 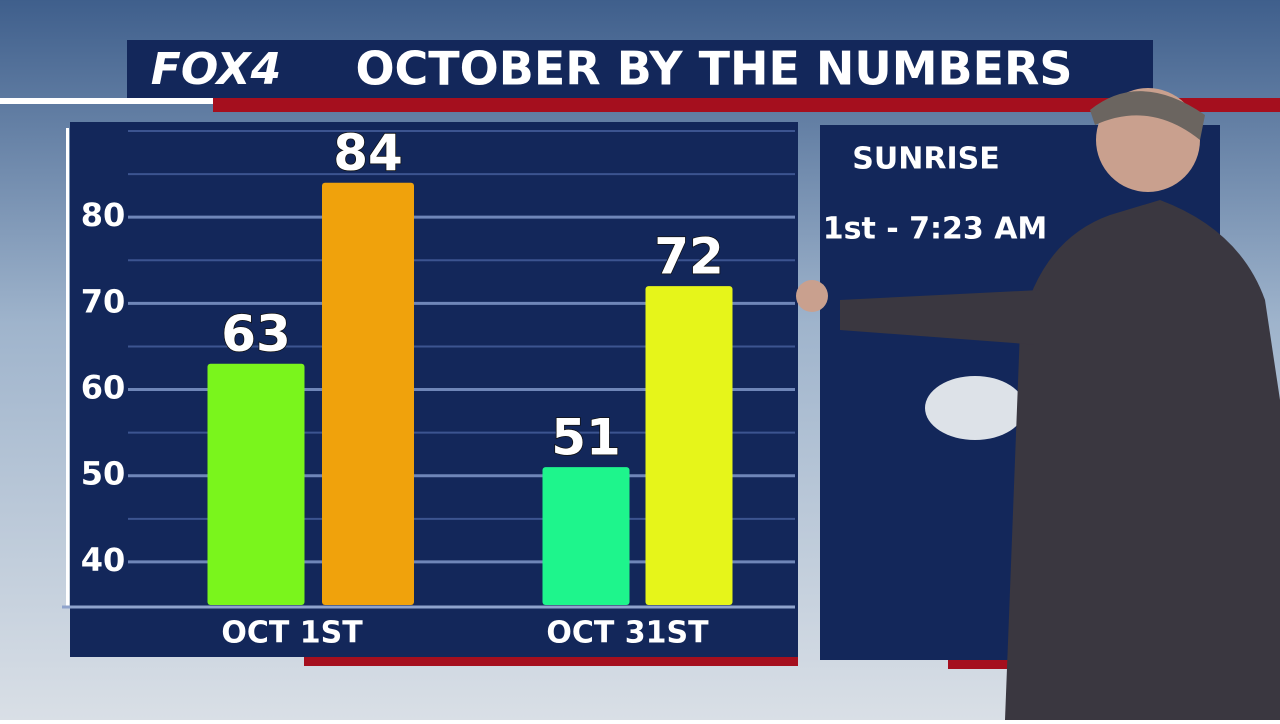 What do you see at coordinates (103, 388) in the screenshot?
I see `y-tick-label: 60` at bounding box center [103, 388].